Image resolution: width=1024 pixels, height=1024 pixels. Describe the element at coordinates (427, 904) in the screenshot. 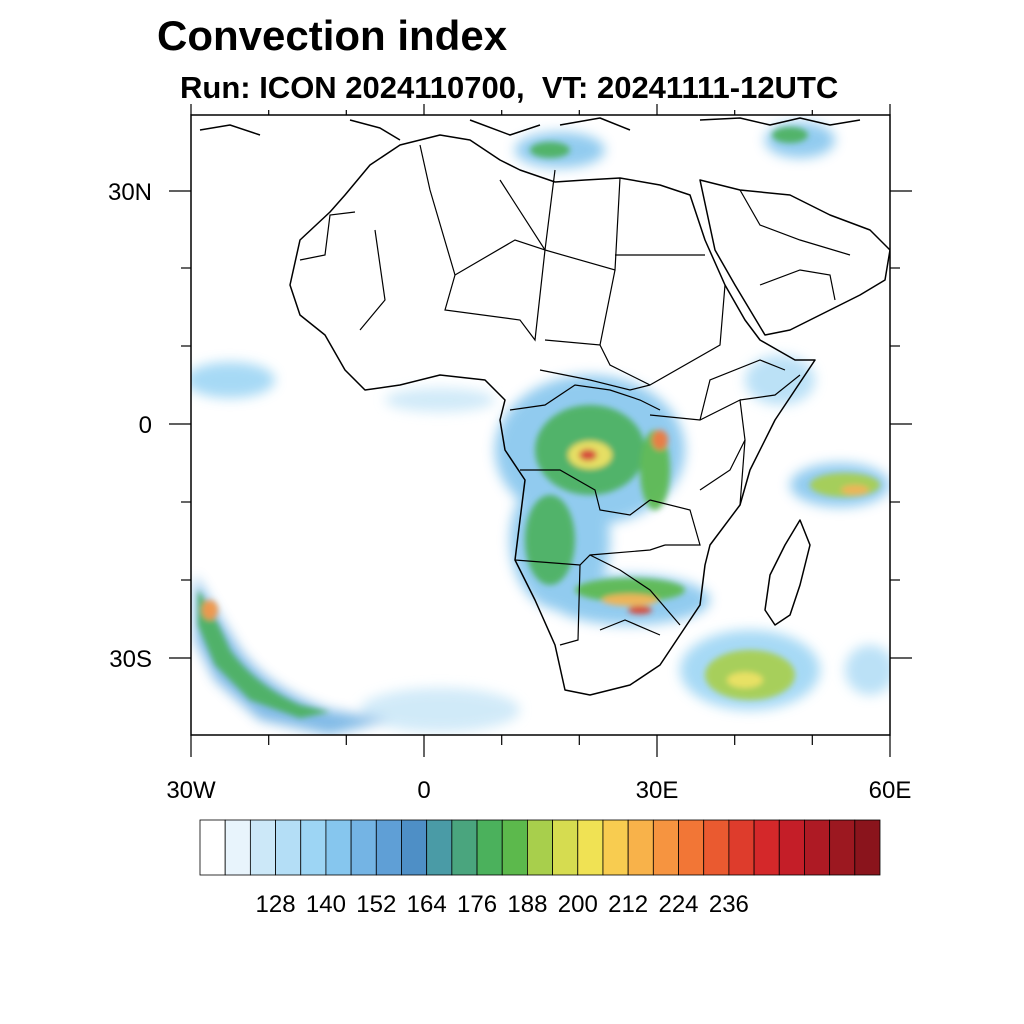

I see `colorbar-label: 164` at that location.